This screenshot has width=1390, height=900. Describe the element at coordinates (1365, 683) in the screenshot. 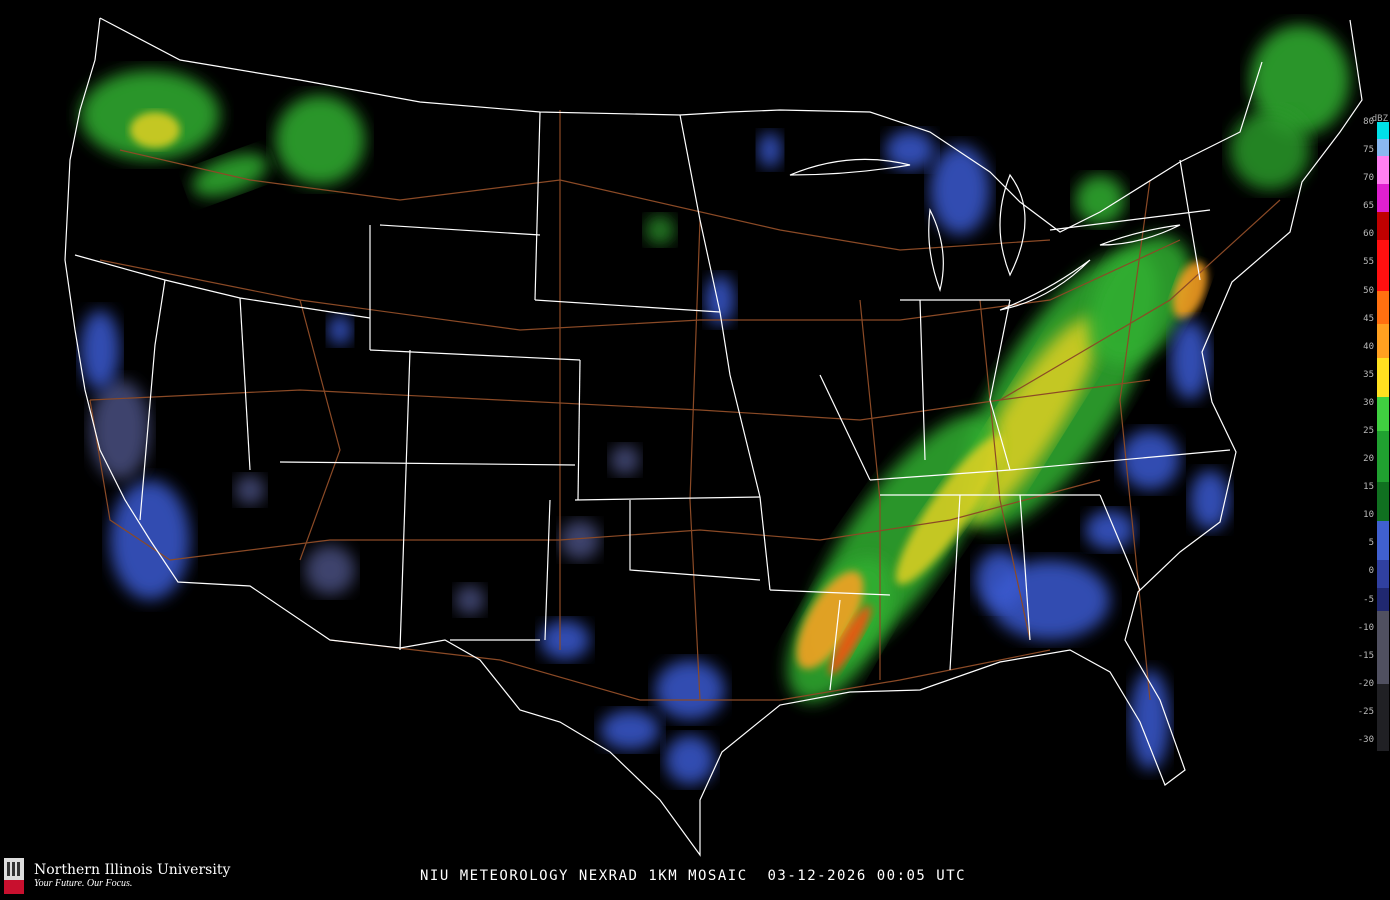

I see `legend-tick-label: -20` at that location.